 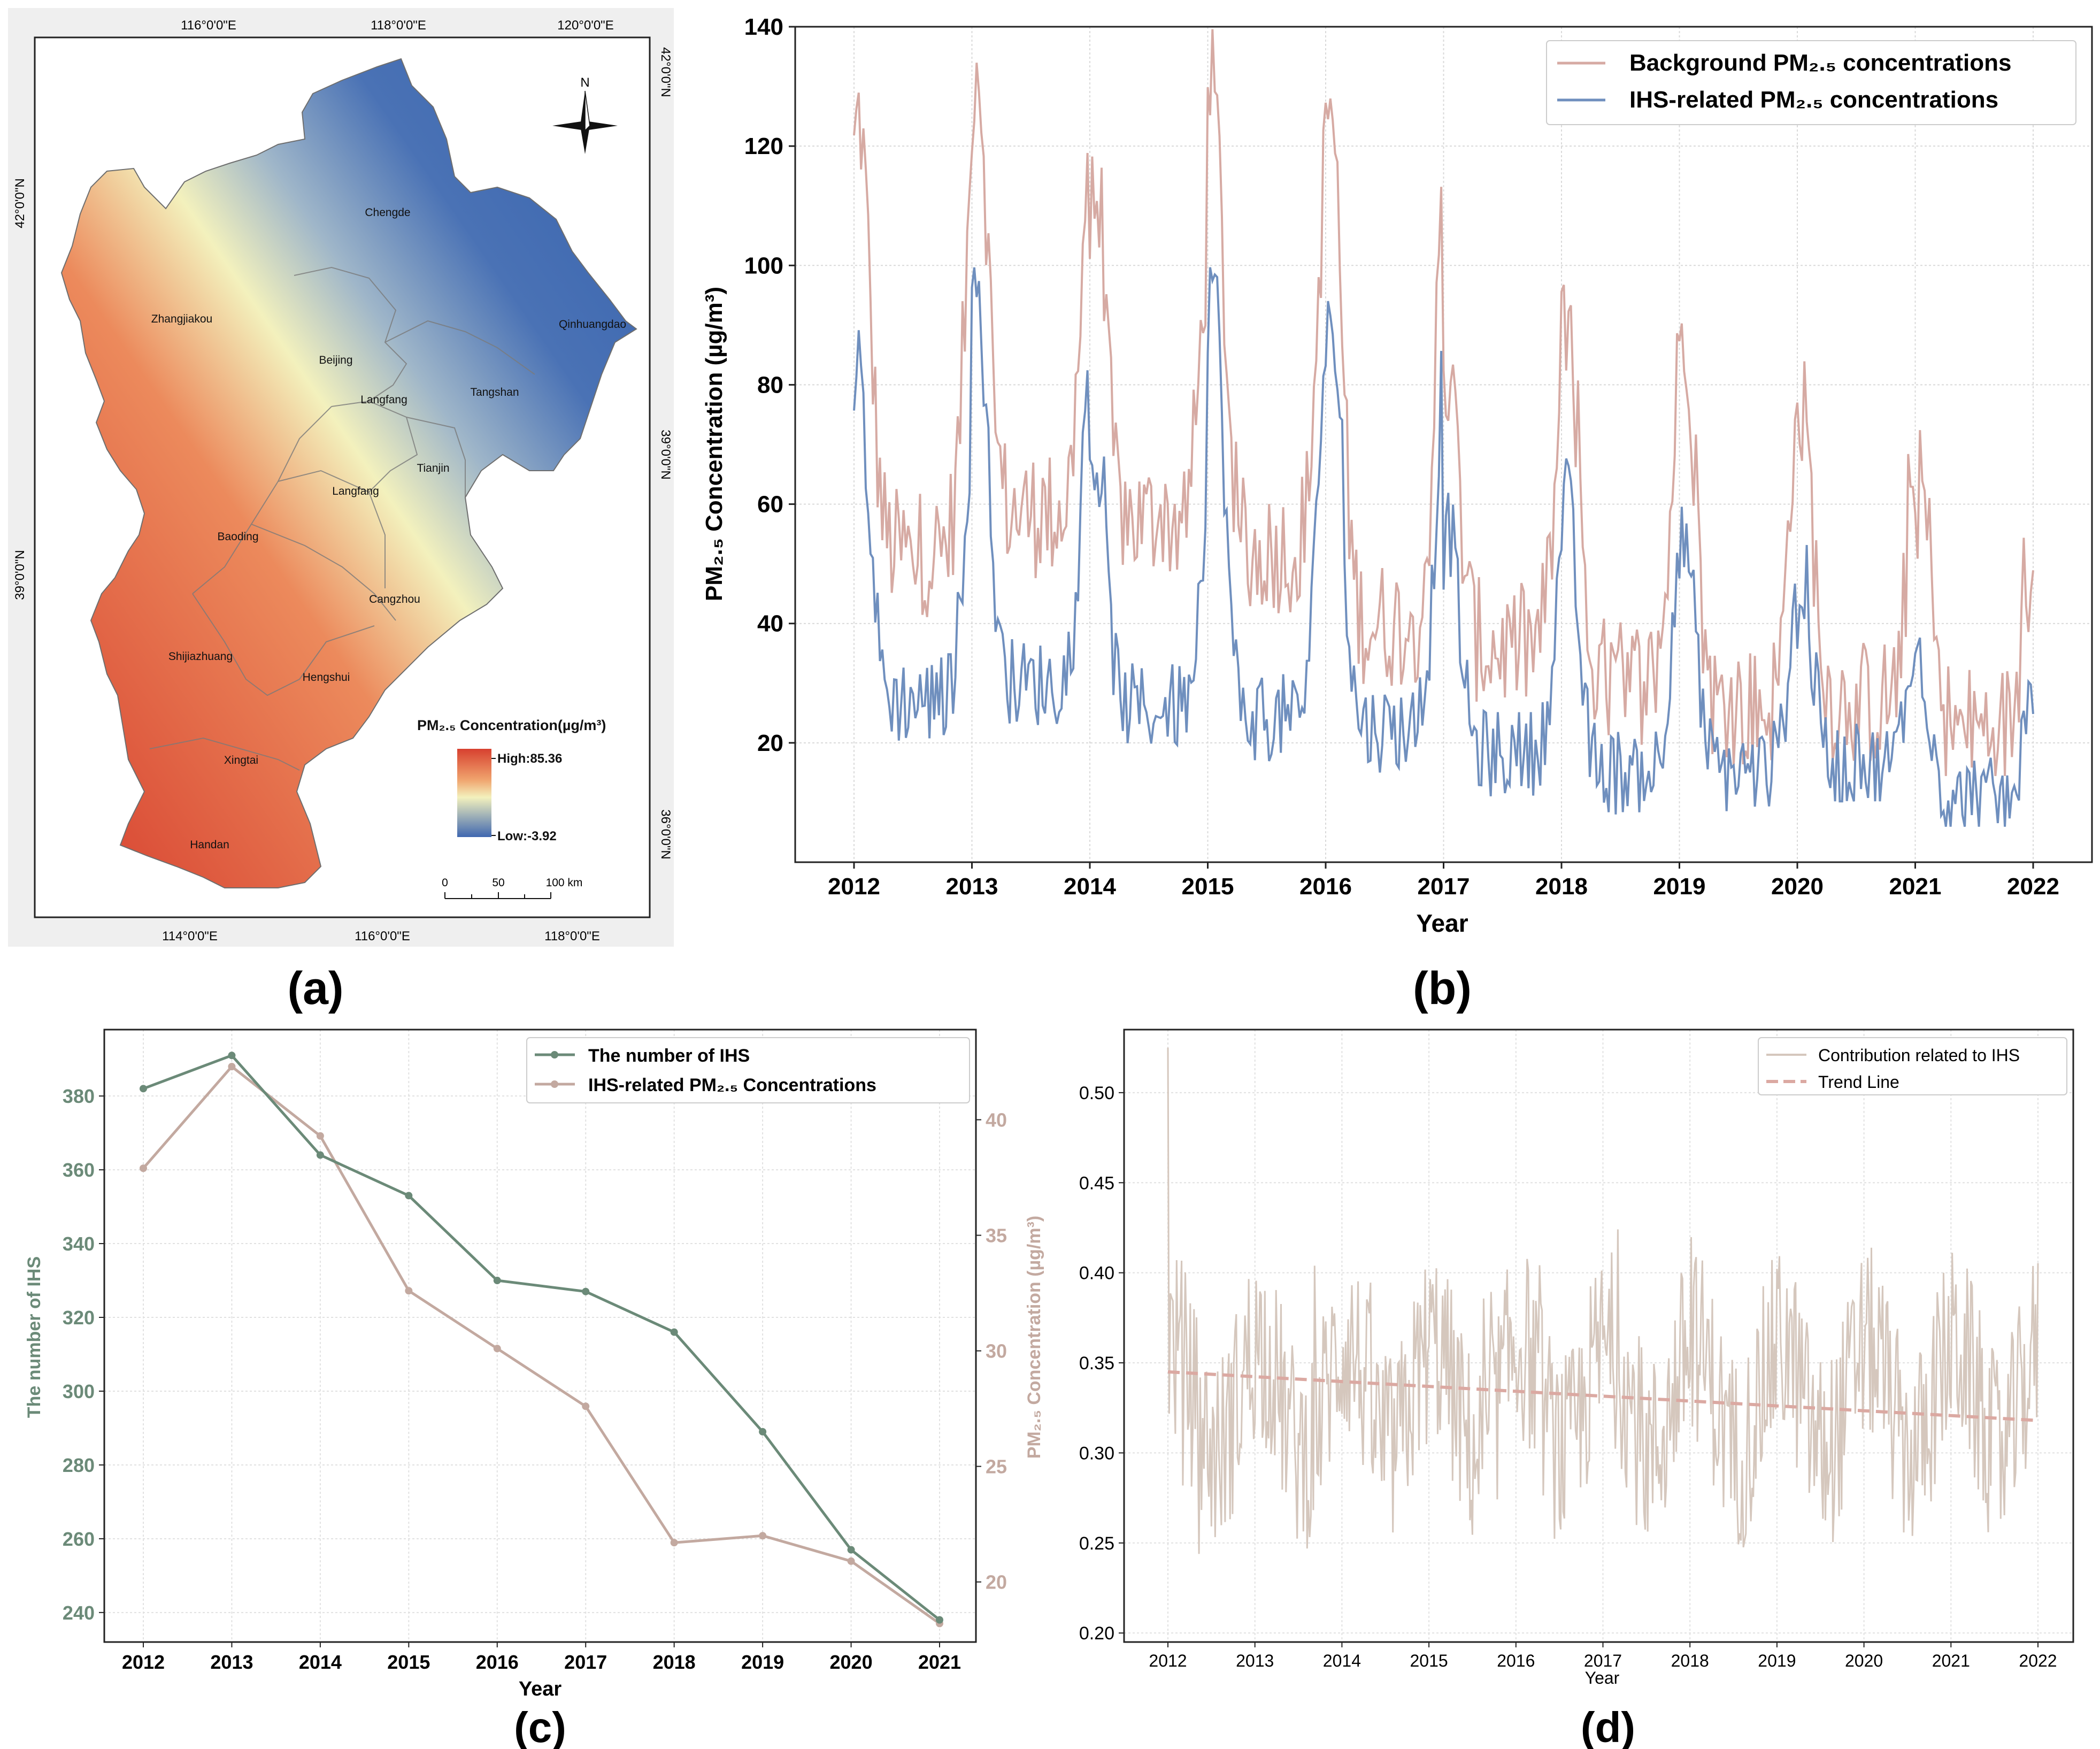 I want to click on x-tick-label: 2016, so click(x=498, y=1662).